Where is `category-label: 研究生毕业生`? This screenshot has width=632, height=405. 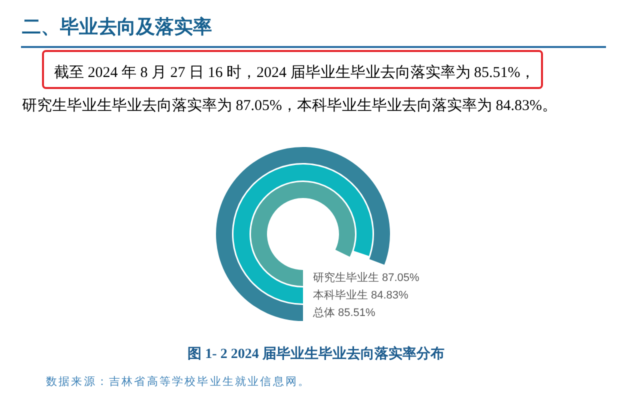
category-label: 研究生毕业生 is located at coordinates (346, 277).